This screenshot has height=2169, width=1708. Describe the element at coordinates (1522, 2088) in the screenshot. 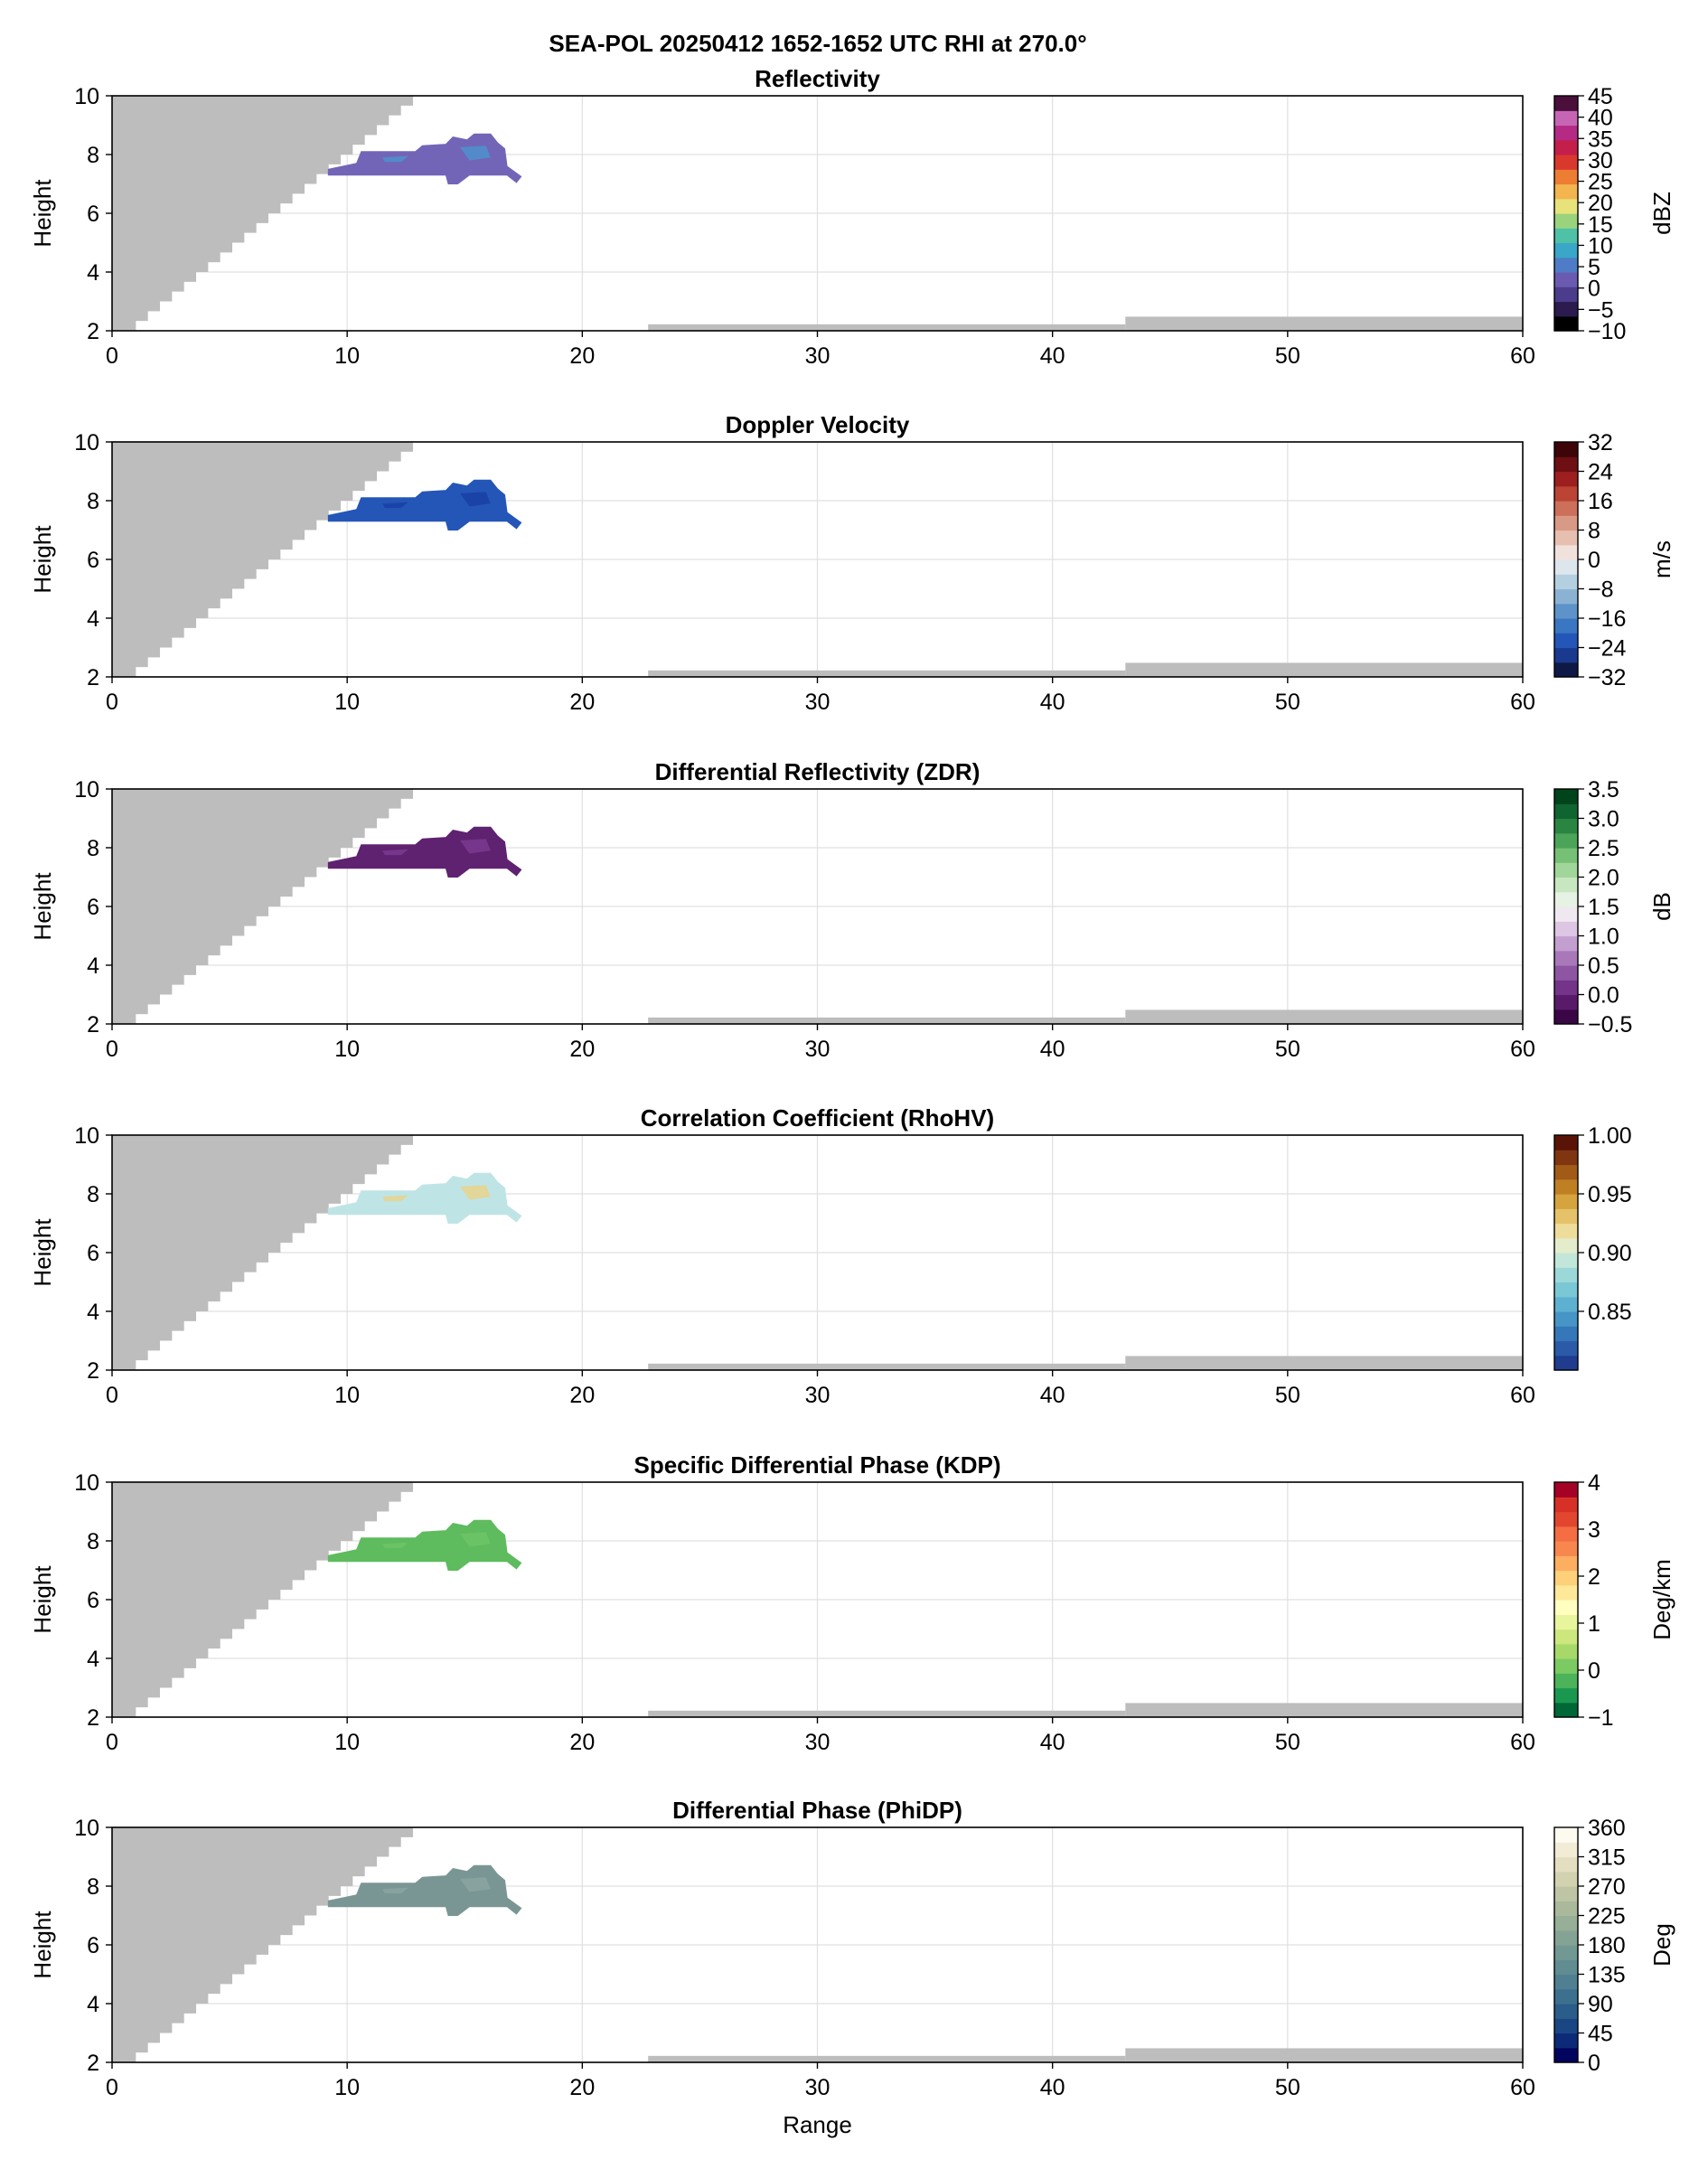

I see `x-tick-label: 60` at that location.